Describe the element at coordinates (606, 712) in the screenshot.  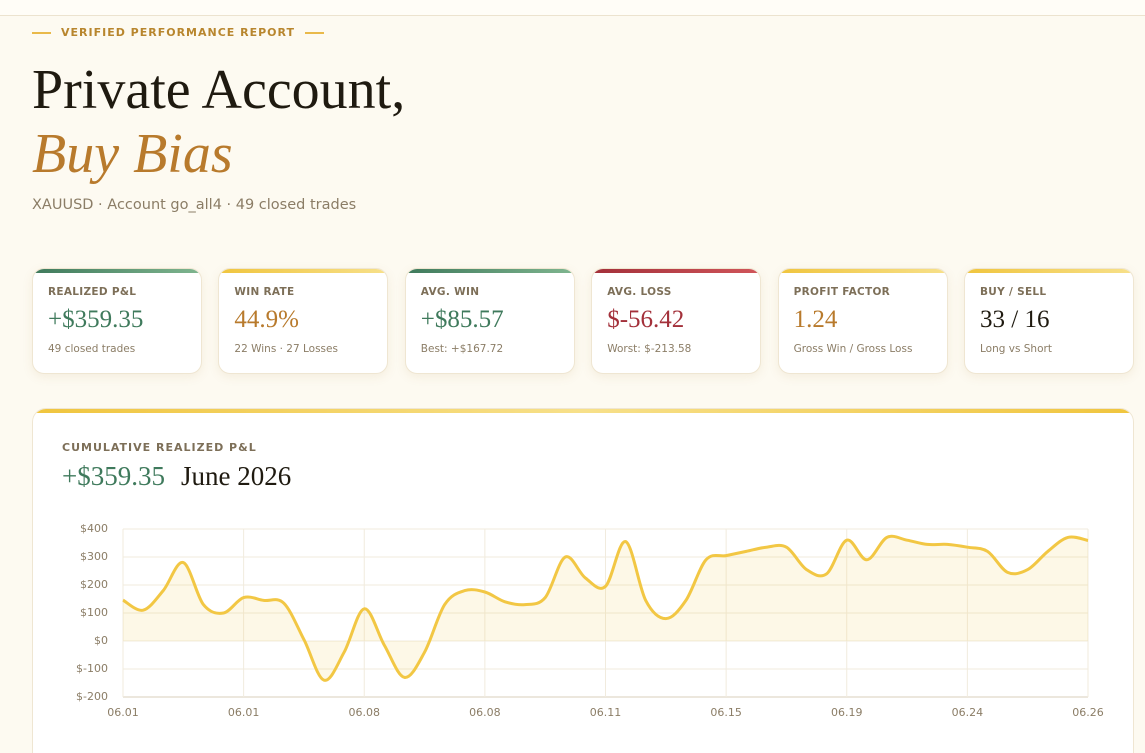
I see `x-tick-label: 06.11` at that location.